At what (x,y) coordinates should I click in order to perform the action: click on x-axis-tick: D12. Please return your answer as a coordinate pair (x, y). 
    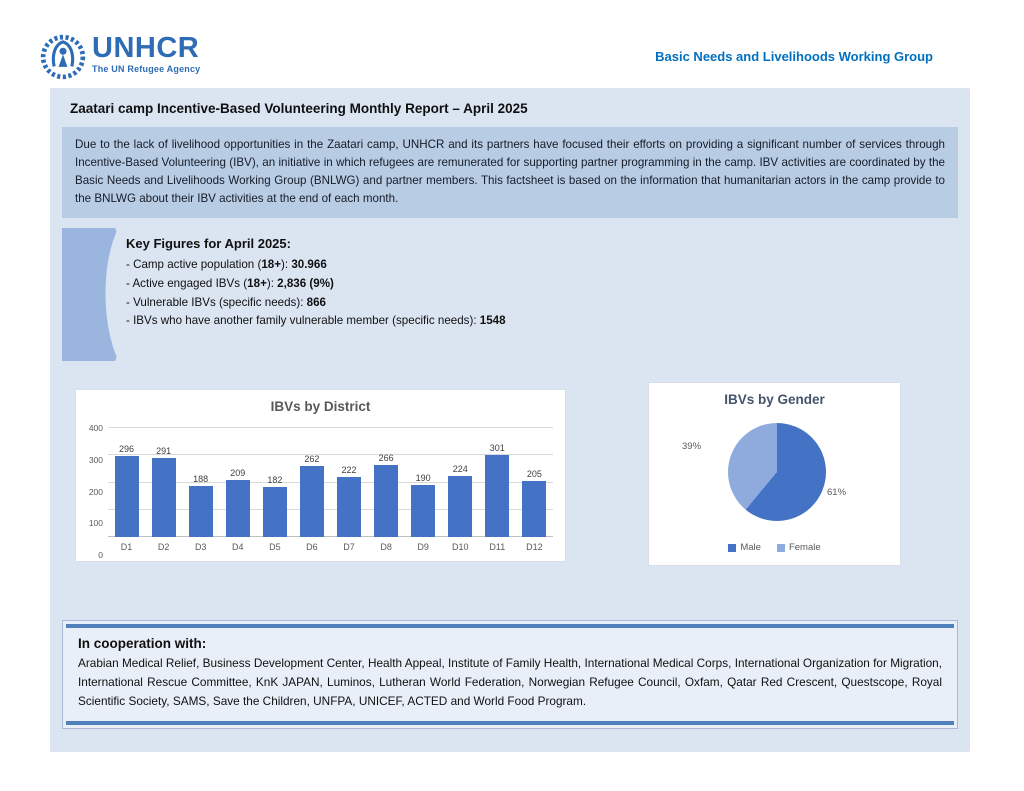
    Looking at the image, I should click on (534, 547).